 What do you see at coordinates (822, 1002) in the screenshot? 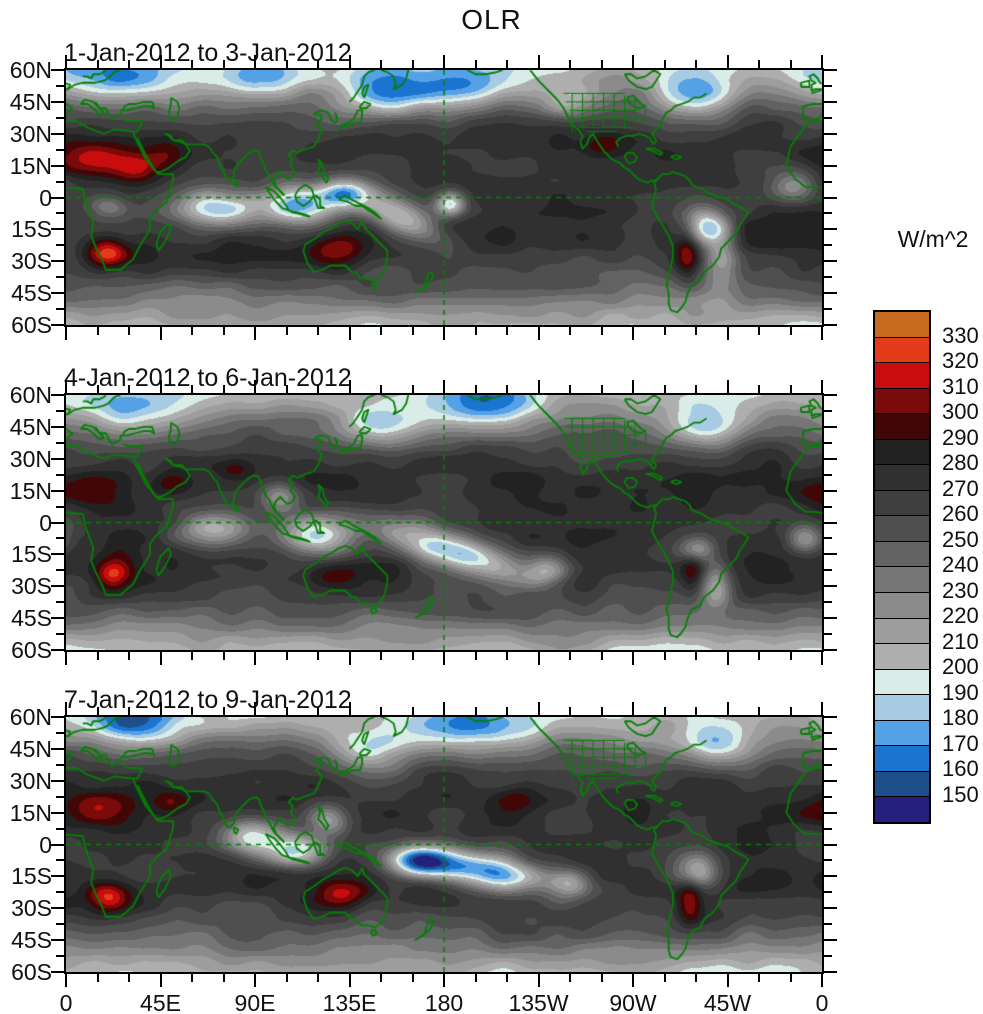
I see `lon-tick-label: 0` at bounding box center [822, 1002].